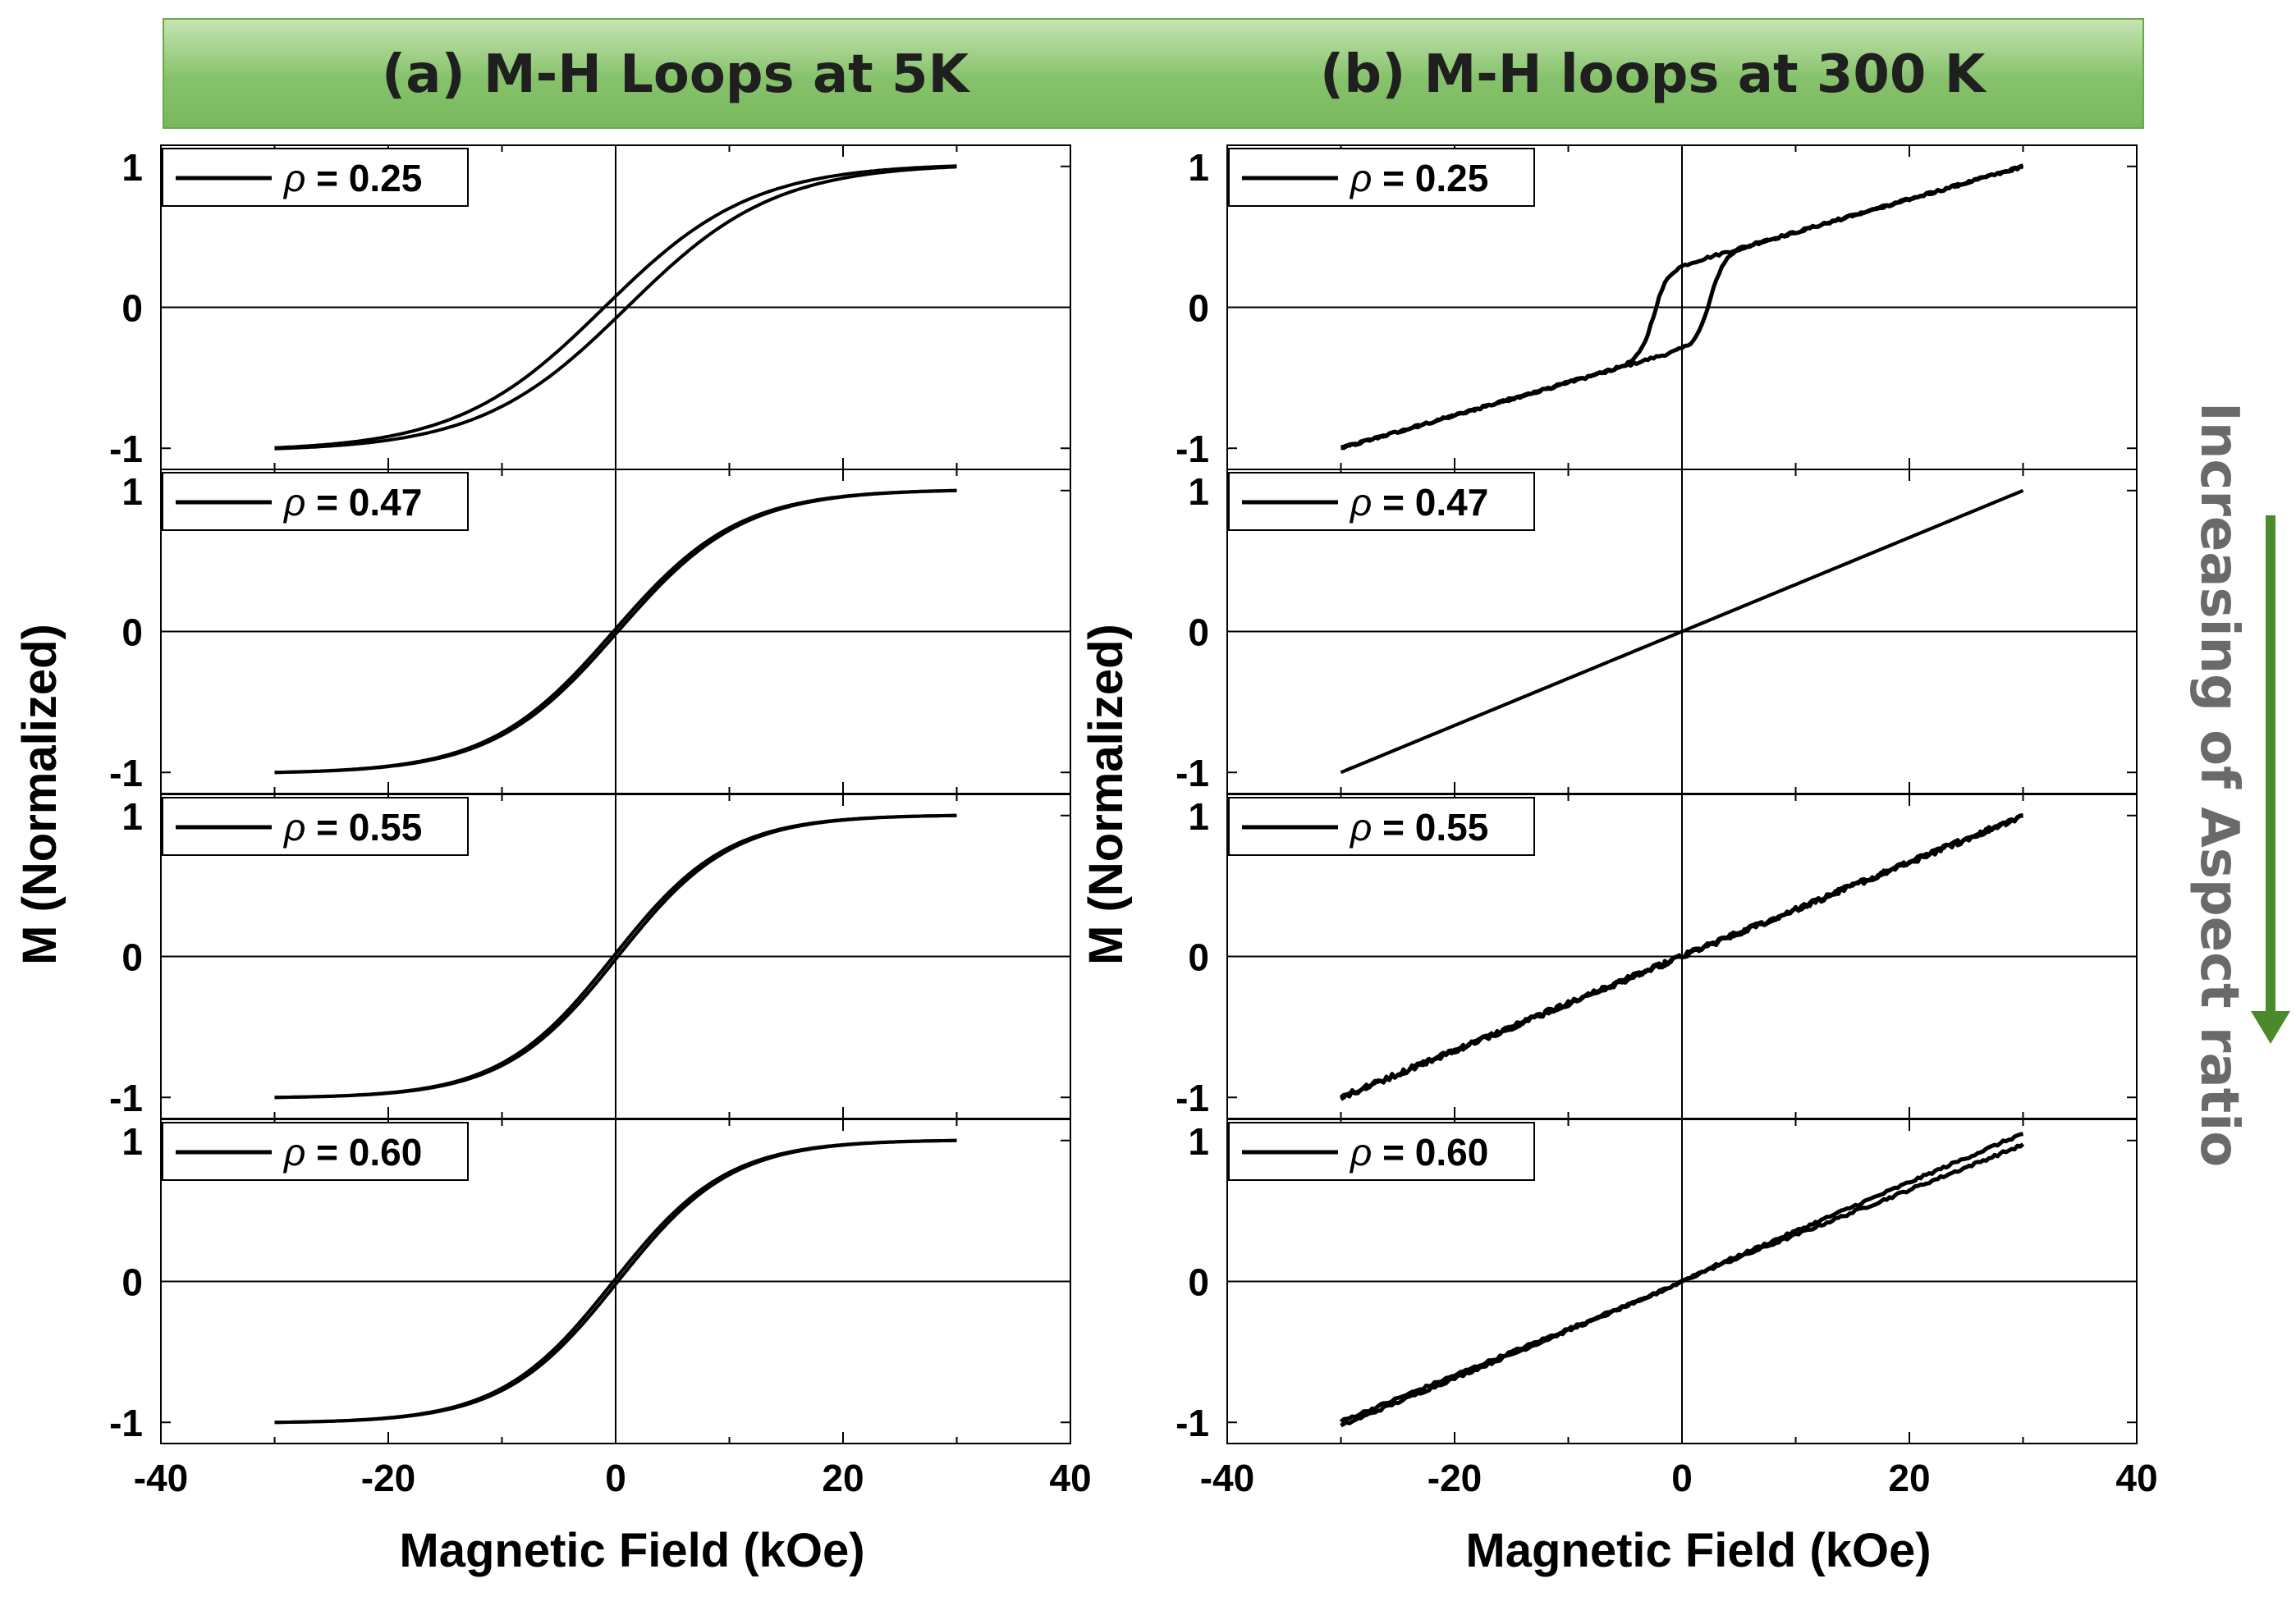 This screenshot has height=1606, width=2296. I want to click on curve-ascending-branch, so click(615, 308).